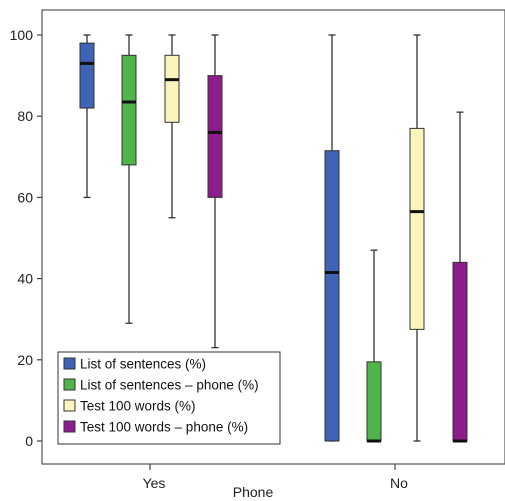 The width and height of the screenshot is (505, 501). What do you see at coordinates (129, 179) in the screenshot?
I see `box-s2-yes` at bounding box center [129, 179].